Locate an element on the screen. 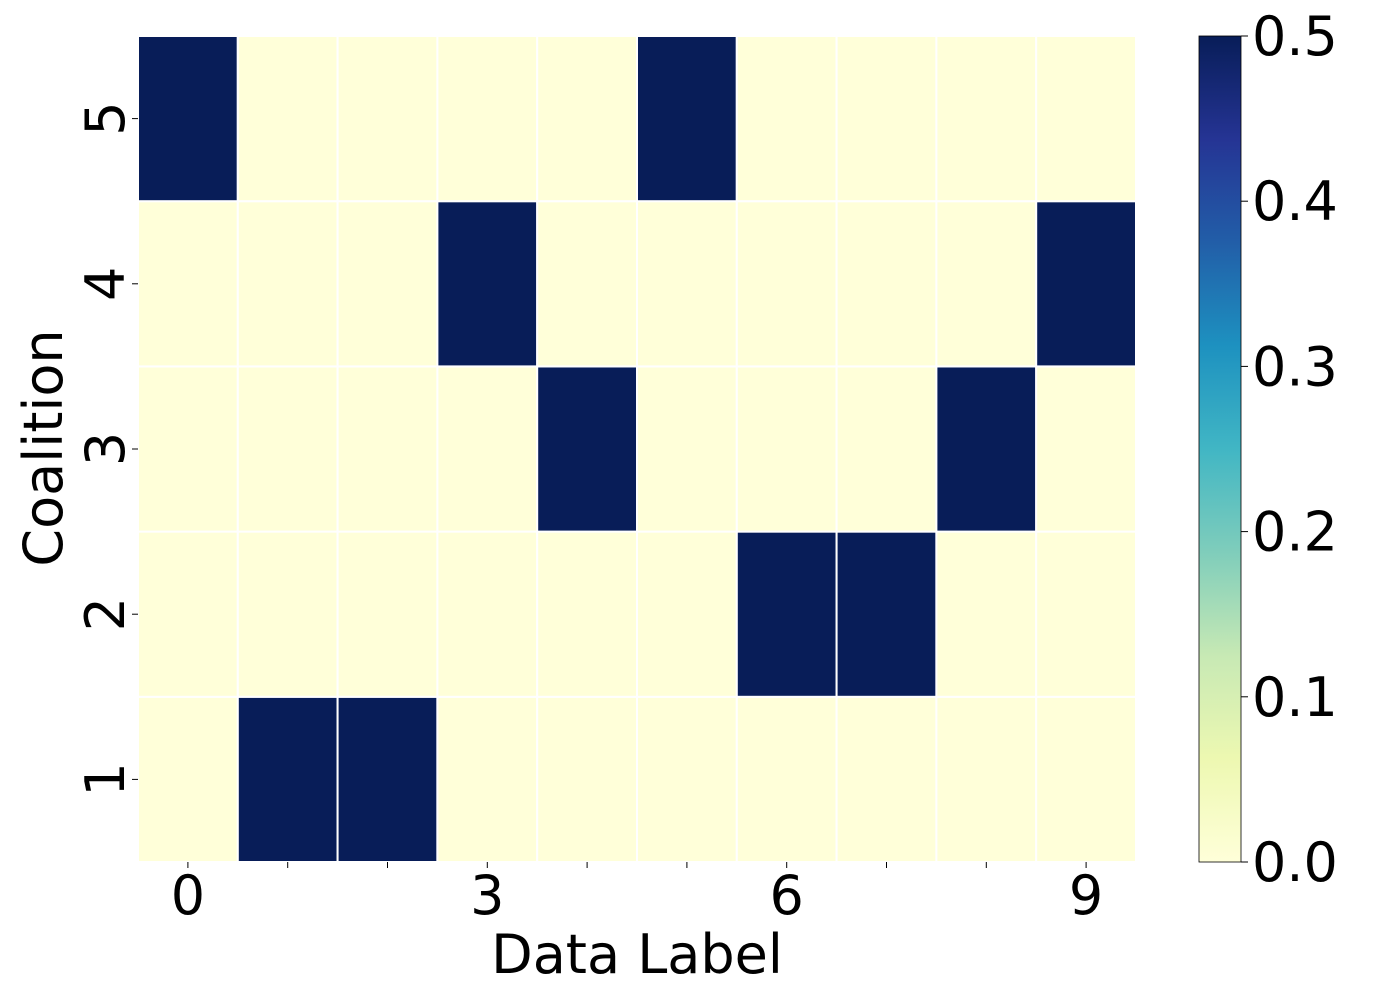 The image size is (1400, 1004). x-tick-label: 0 is located at coordinates (188, 895).